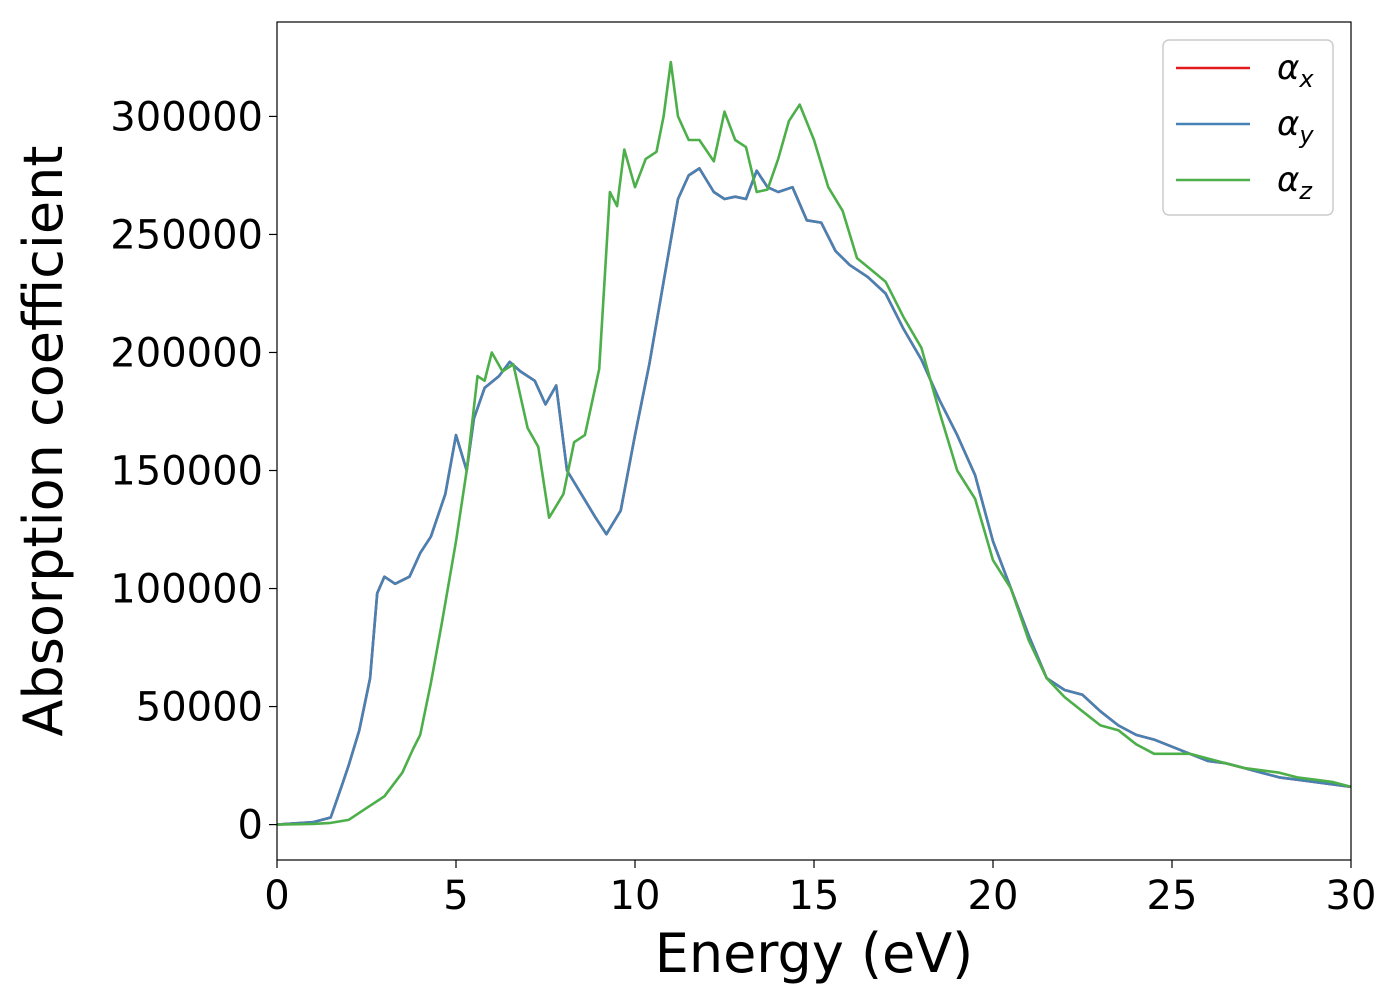 The height and width of the screenshot is (1000, 1400). I want to click on y-tick-label: 50000, so click(199, 708).